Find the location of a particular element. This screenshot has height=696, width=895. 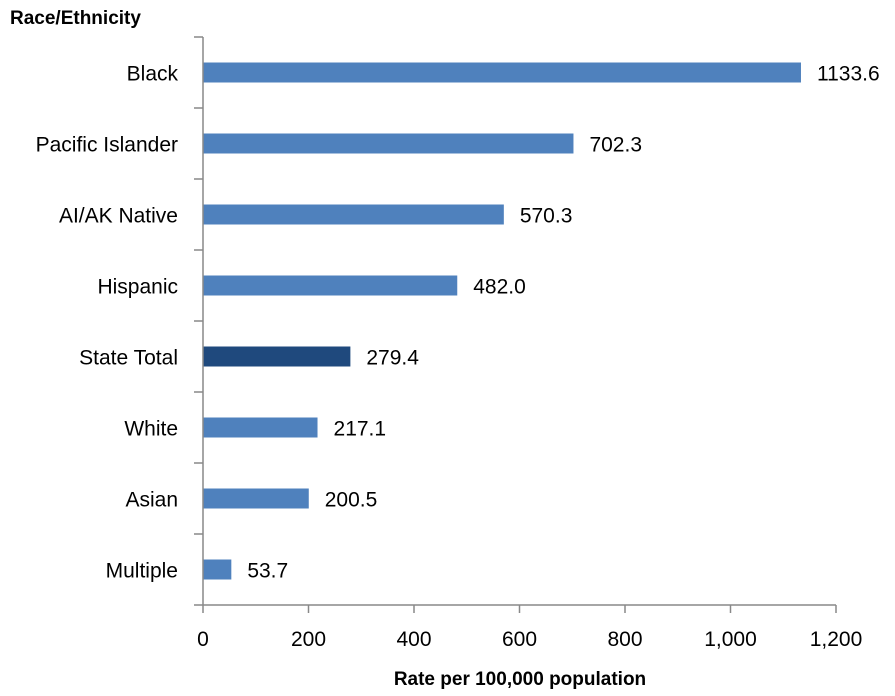

data-label: 1133.6 is located at coordinates (848, 74).